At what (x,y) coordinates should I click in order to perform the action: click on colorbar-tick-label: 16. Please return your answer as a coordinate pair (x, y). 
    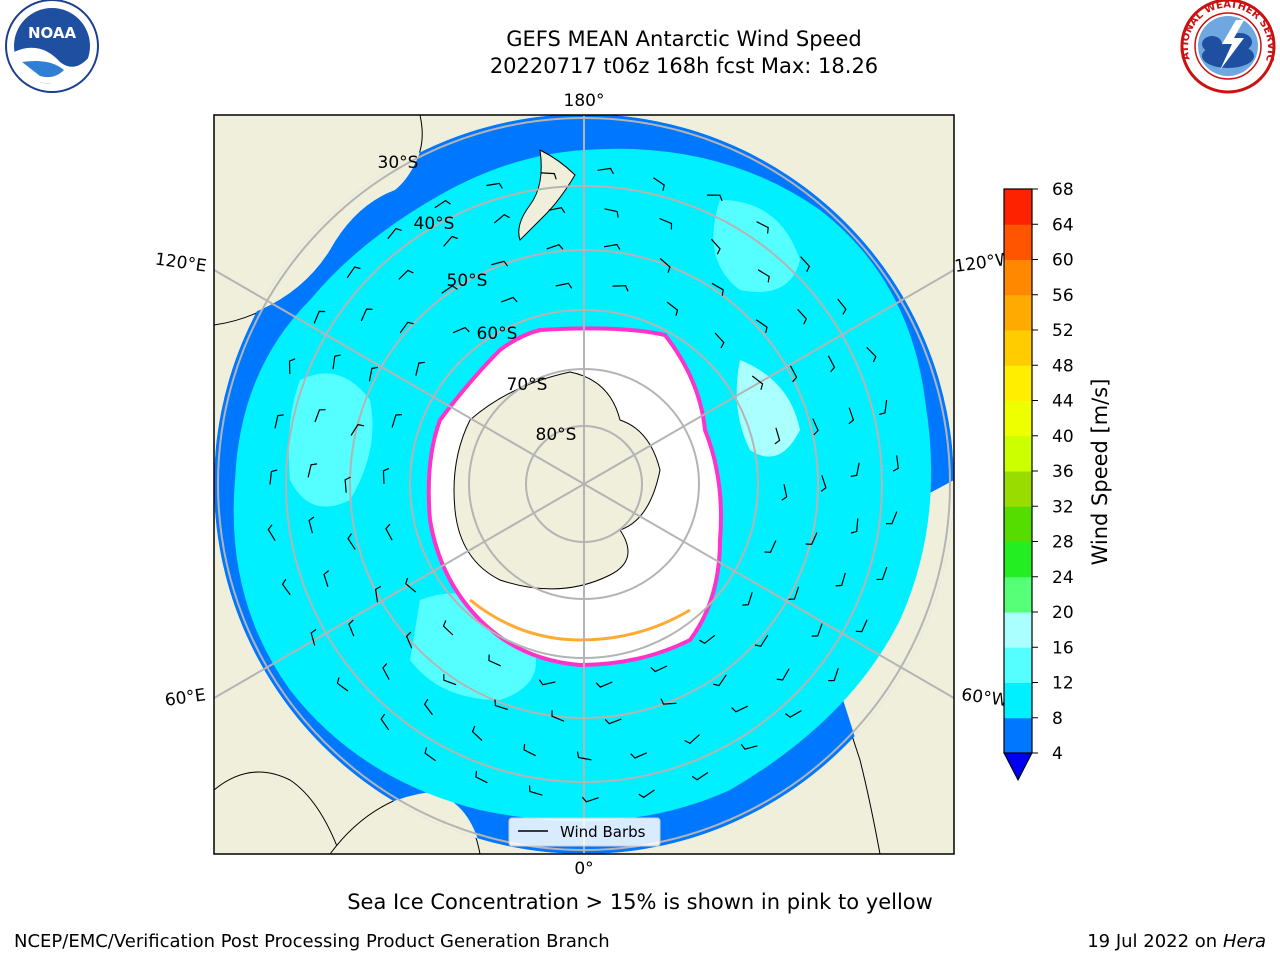
    Looking at the image, I should click on (1063, 648).